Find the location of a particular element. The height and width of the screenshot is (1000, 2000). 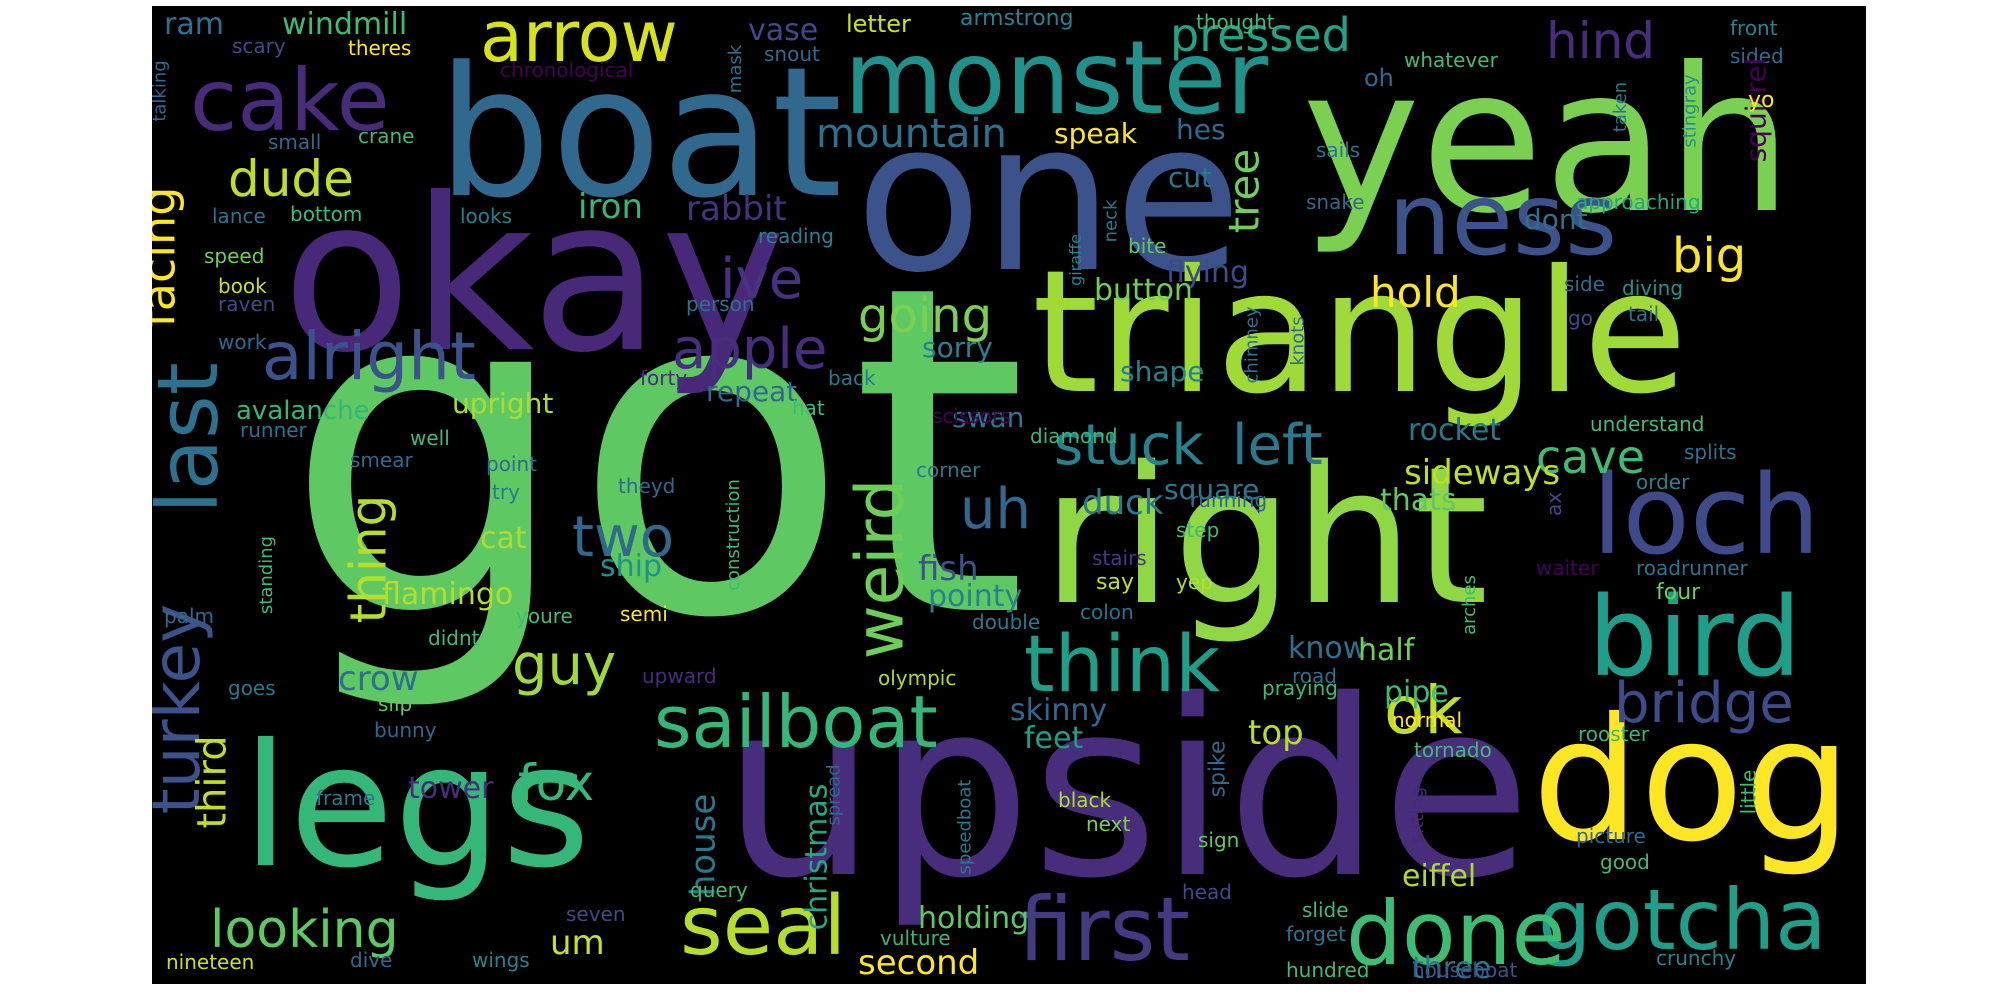

word-go: go is located at coordinates (1580, 318).